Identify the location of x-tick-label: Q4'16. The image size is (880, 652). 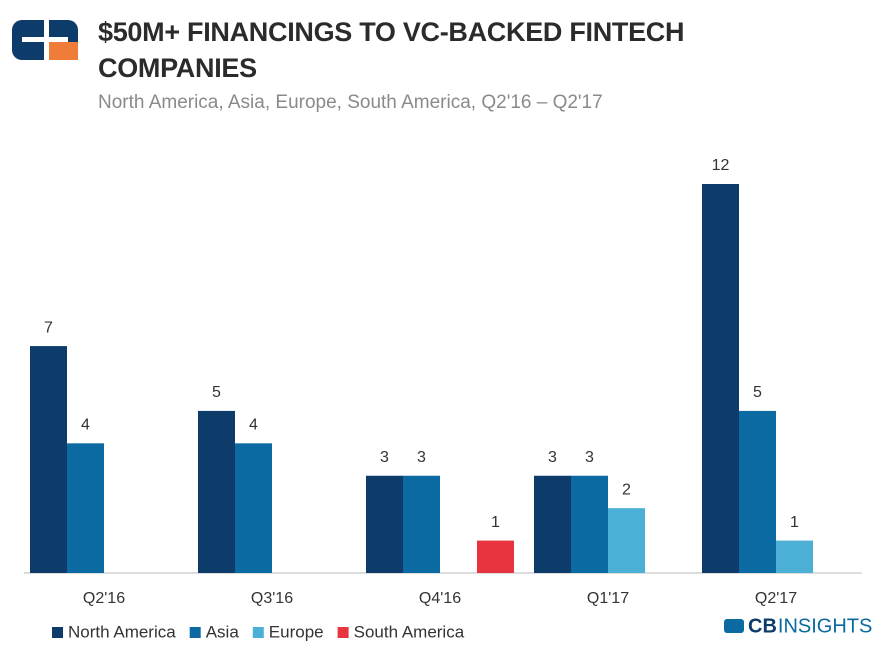
(440, 598).